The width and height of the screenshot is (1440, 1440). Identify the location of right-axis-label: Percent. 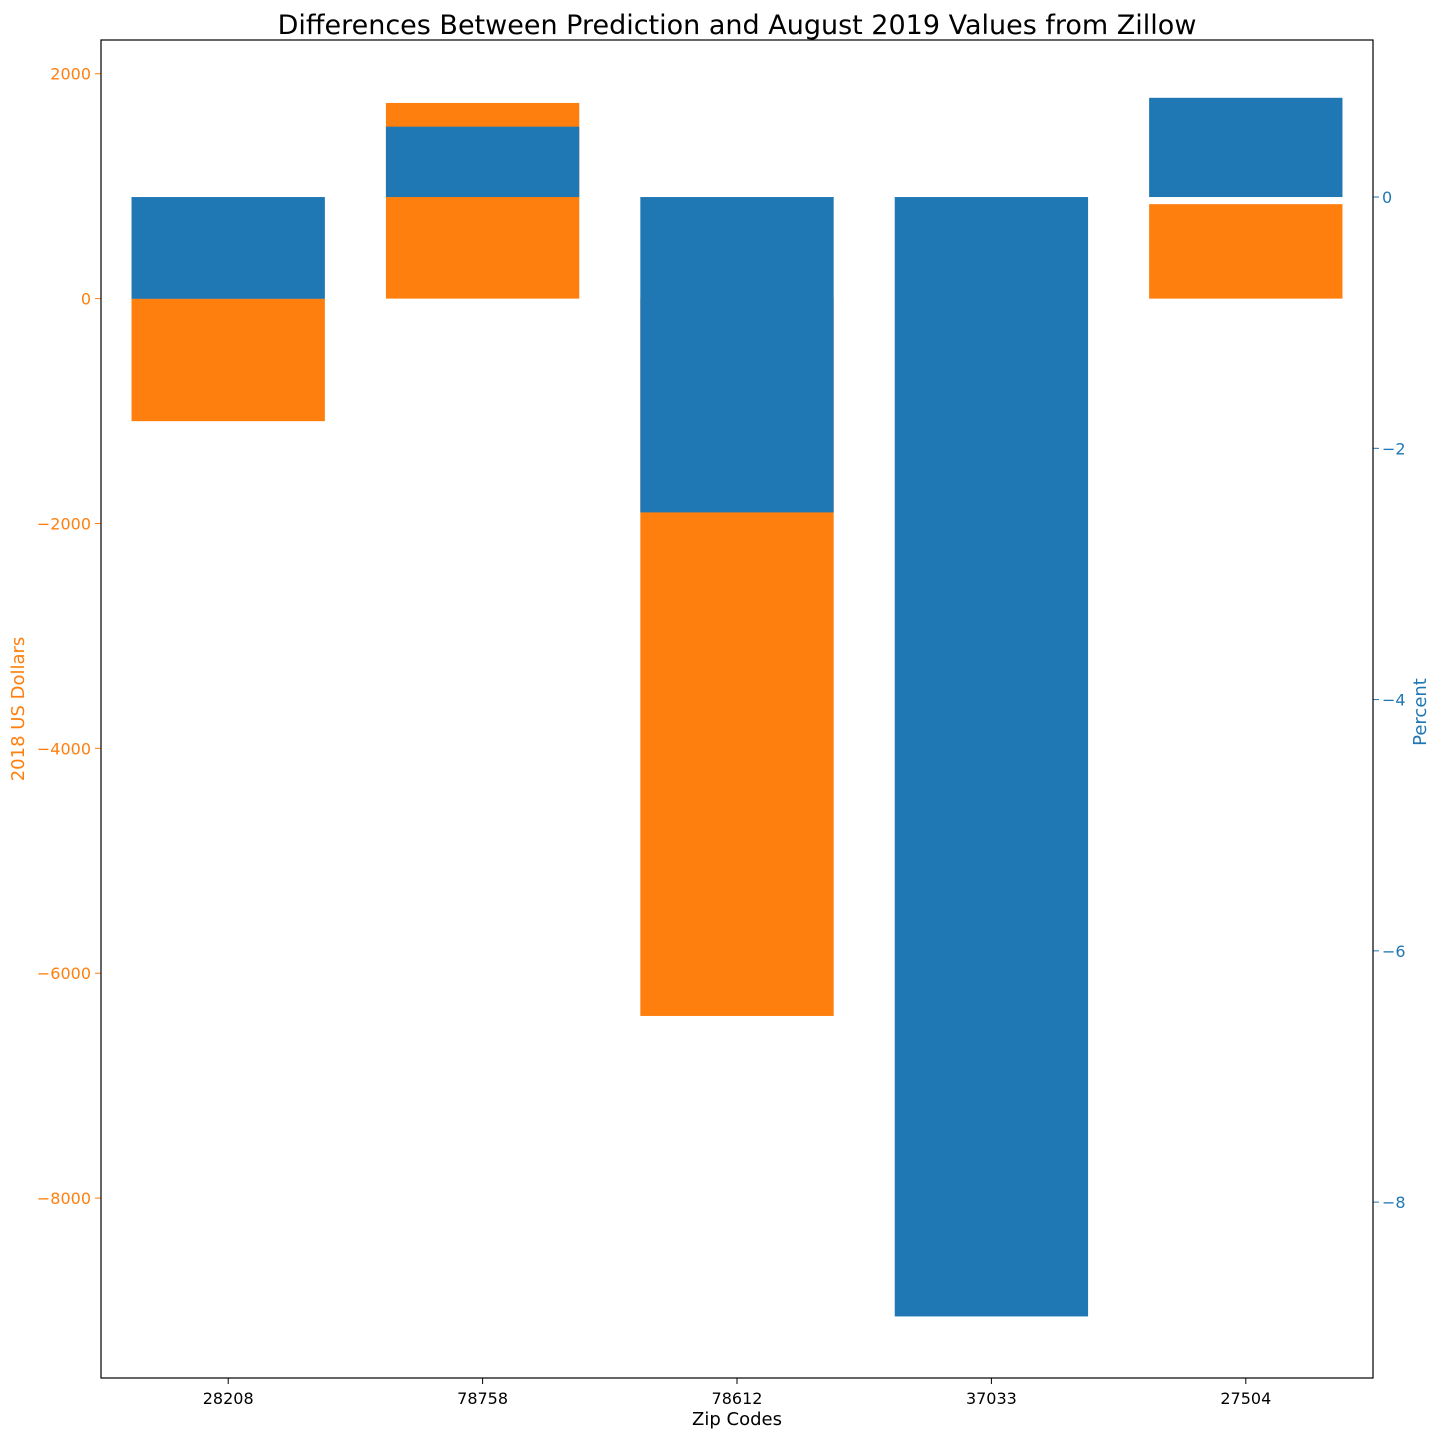
(1420, 712).